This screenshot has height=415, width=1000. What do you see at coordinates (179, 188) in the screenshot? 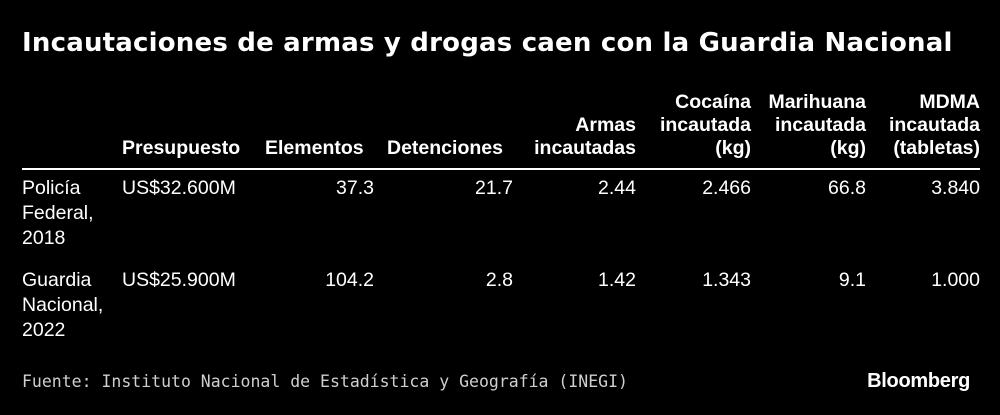
I see `cell-presupuesto: US$32.600M` at bounding box center [179, 188].